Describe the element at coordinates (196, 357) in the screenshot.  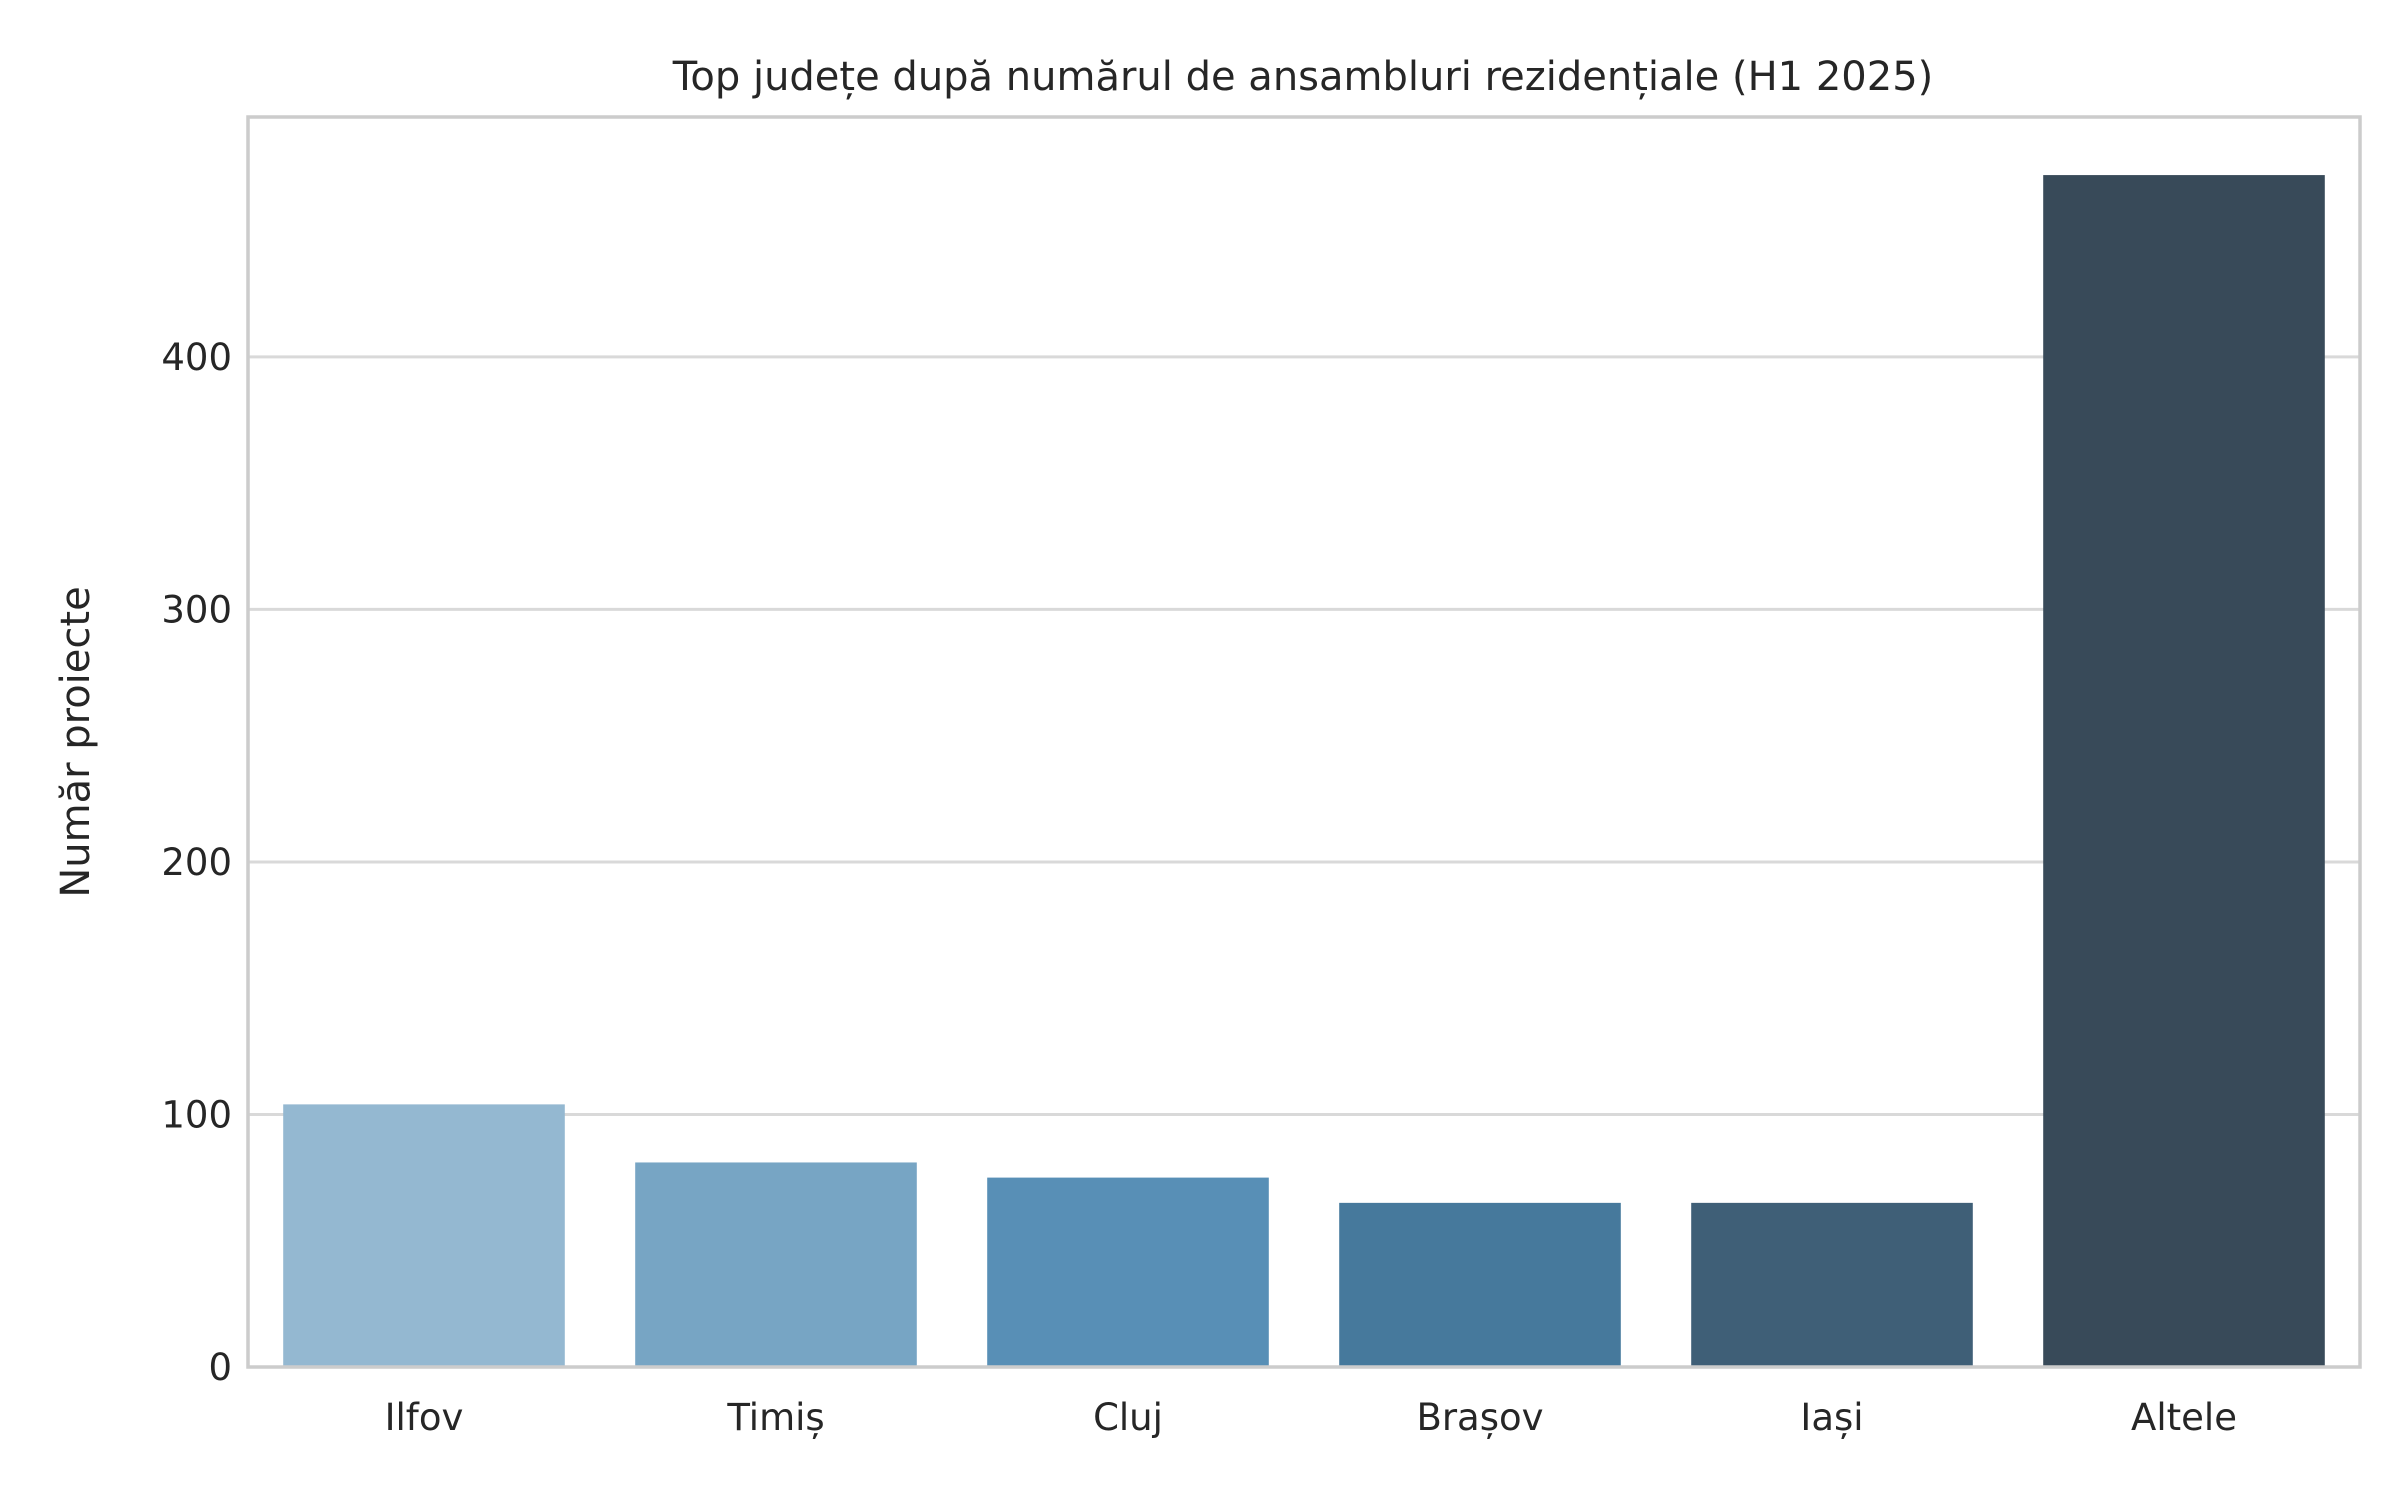
I see `y-tick-label: 400` at that location.